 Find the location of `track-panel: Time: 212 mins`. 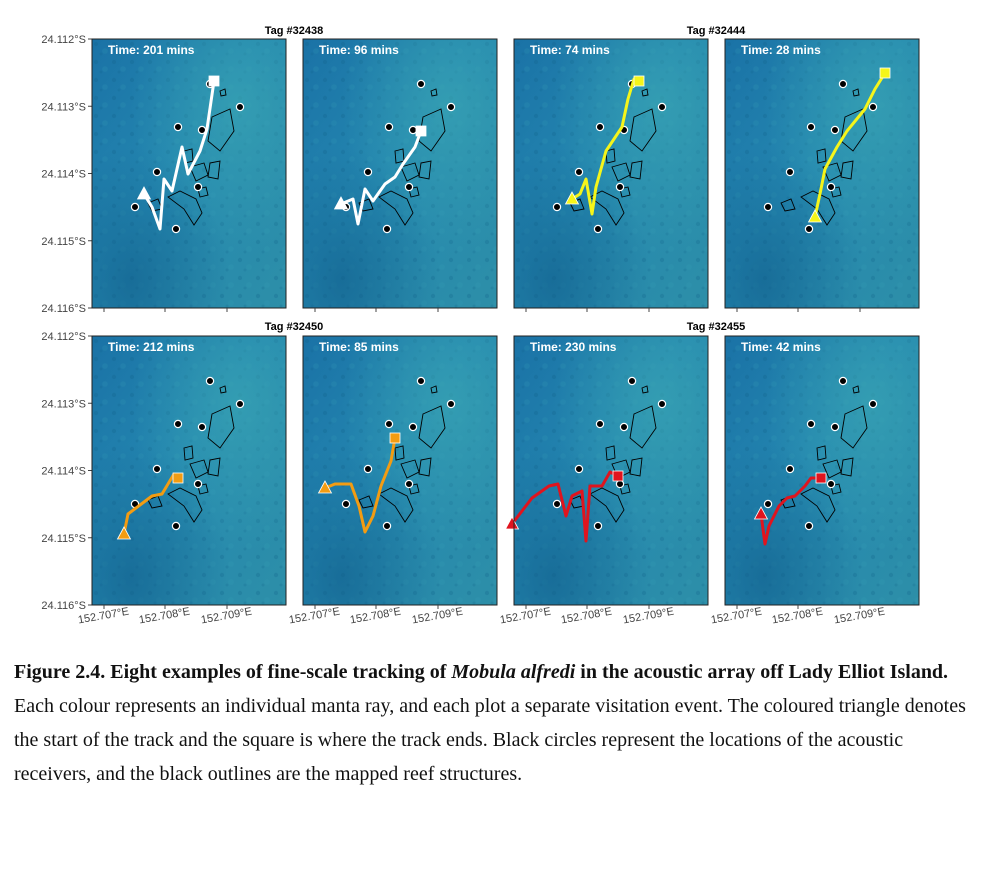

track-panel: Time: 212 mins is located at coordinates (189, 472).